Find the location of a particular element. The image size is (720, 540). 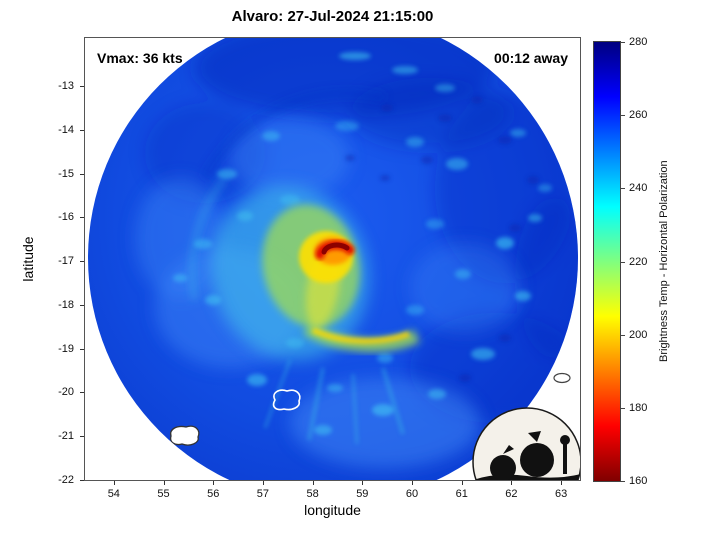

colorbar-tick-label: 200 is located at coordinates (638, 334).